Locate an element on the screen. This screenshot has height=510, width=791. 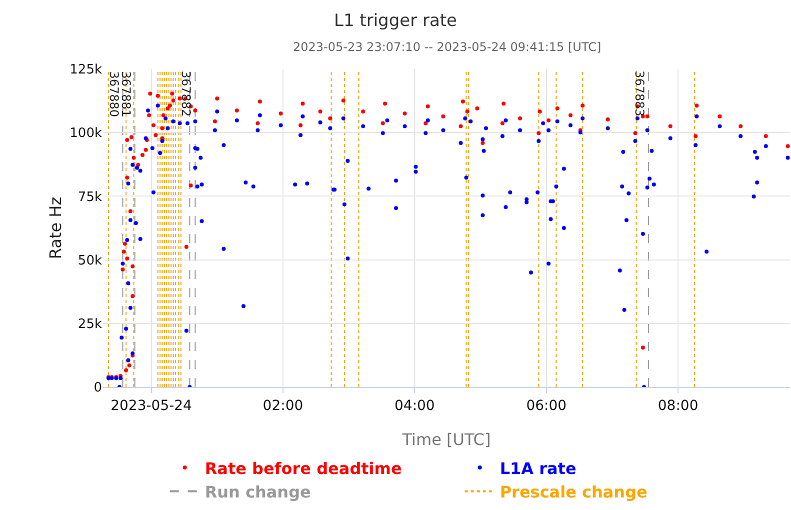
x-axis-title: Time [UTC] is located at coordinates (446, 439).